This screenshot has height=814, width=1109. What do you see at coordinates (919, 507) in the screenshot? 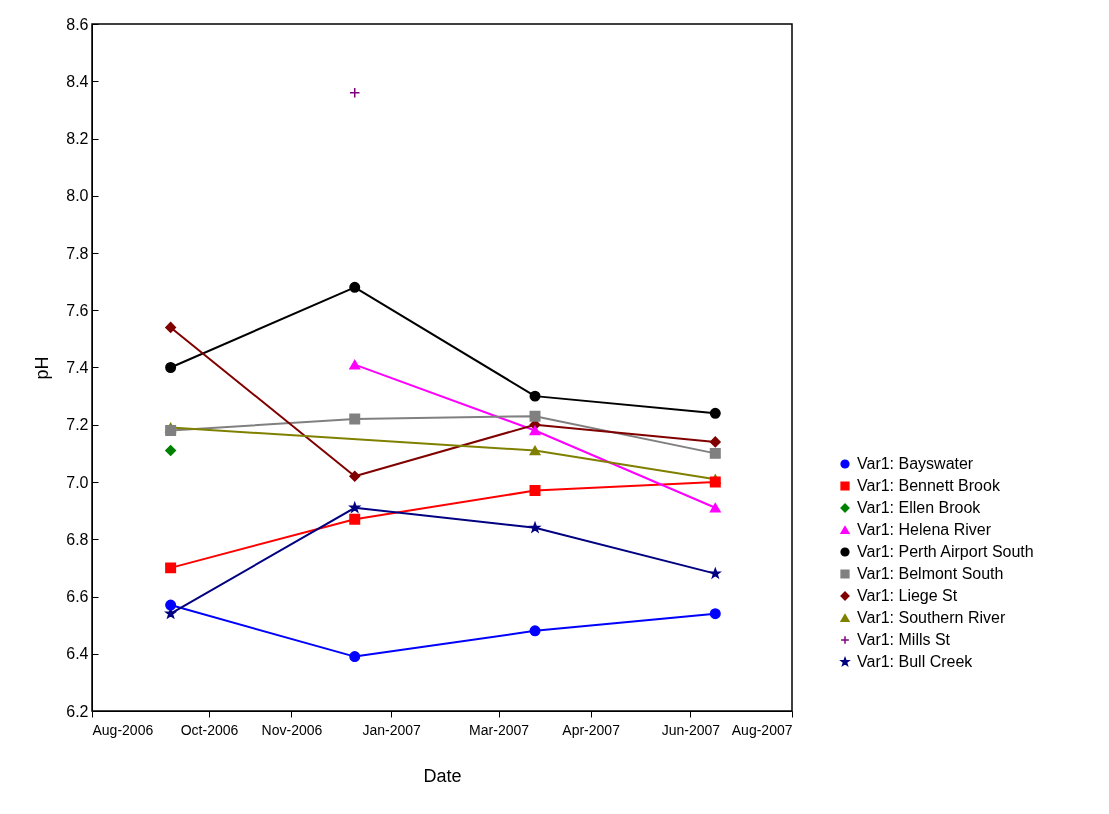
I see `legend-label: Var1: Ellen Brook` at bounding box center [919, 507].